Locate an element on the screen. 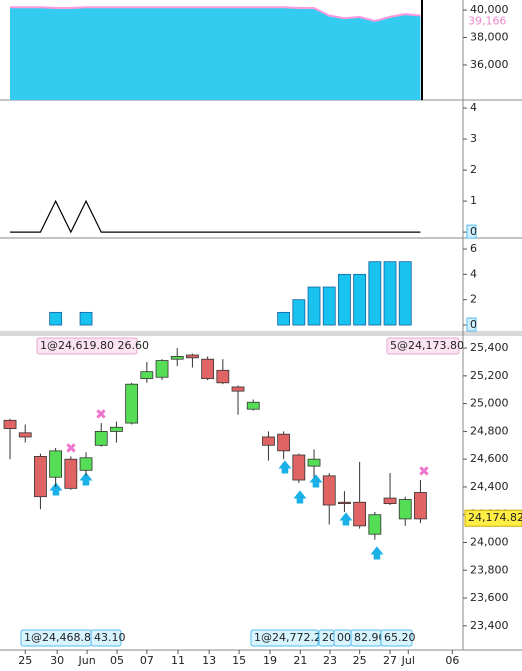 The width and height of the screenshot is (522, 671). y-tick-label: 3 is located at coordinates (473, 138).